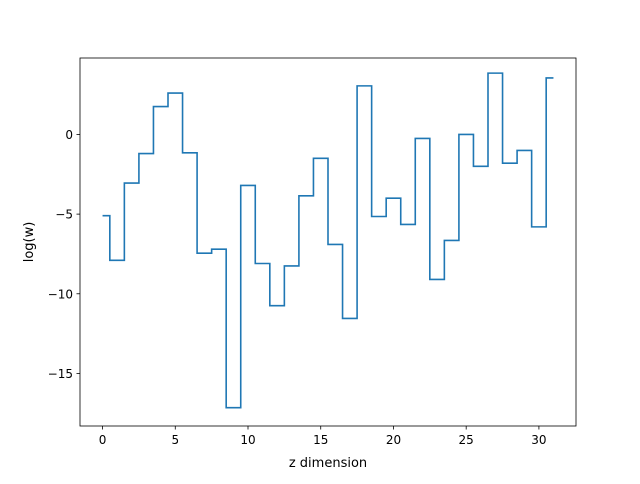  I want to click on x-tick-label: 30, so click(538, 440).